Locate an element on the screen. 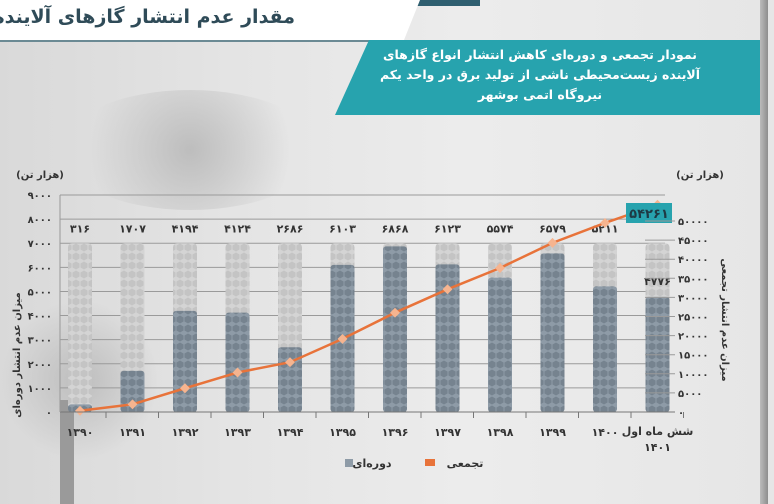 The image size is (774, 504). x-tick-label: ۱۳۹۵ is located at coordinates (342, 432).